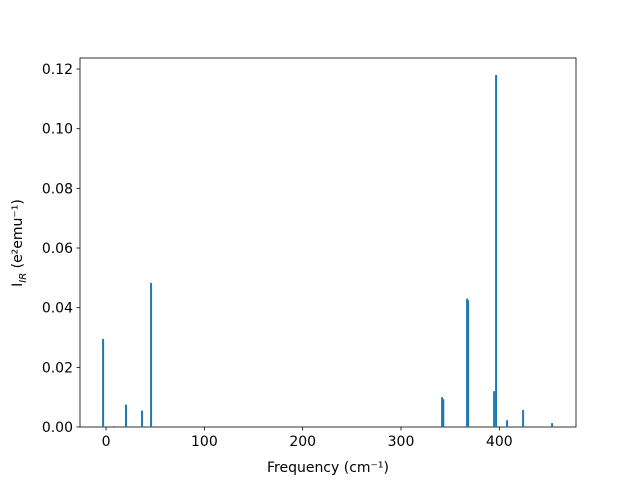 This screenshot has height=480, width=640. Describe the element at coordinates (23, 278) in the screenshot. I see `y-label-sub: IR` at that location.